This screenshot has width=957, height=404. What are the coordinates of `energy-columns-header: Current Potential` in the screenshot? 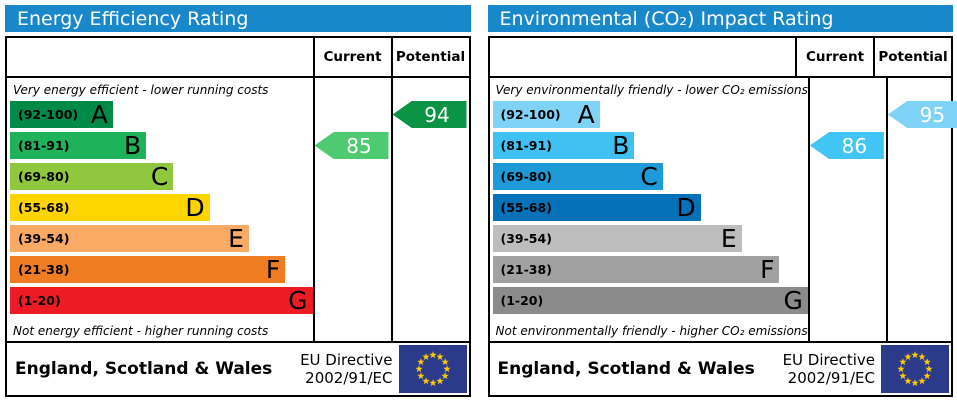 It's located at (238, 58).